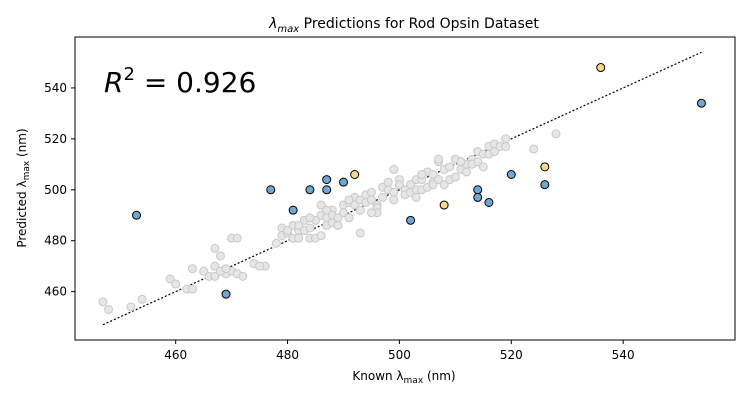 Image resolution: width=750 pixels, height=400 pixels. Describe the element at coordinates (180, 81) in the screenshot. I see `r-squared-annotation: R2 = 0.926` at that location.